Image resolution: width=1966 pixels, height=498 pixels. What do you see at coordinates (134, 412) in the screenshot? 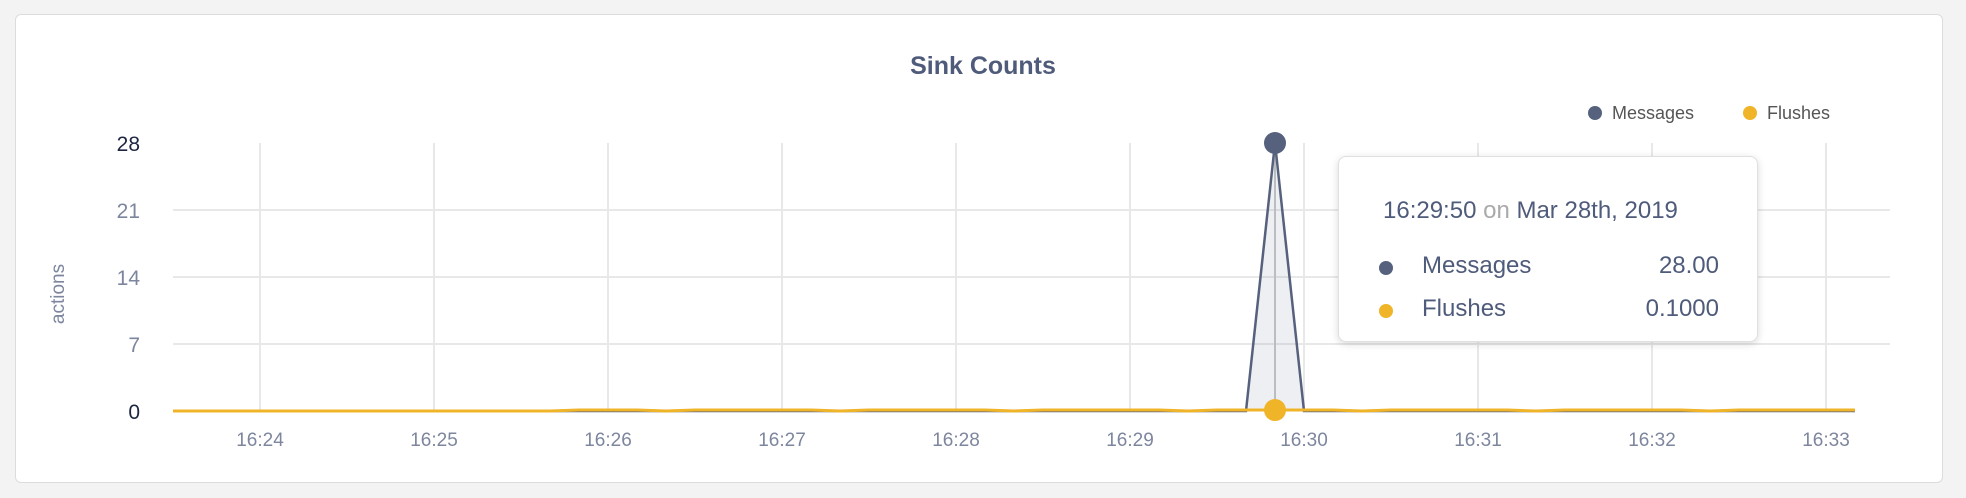
I see `y-tick-label: 0` at bounding box center [134, 412].